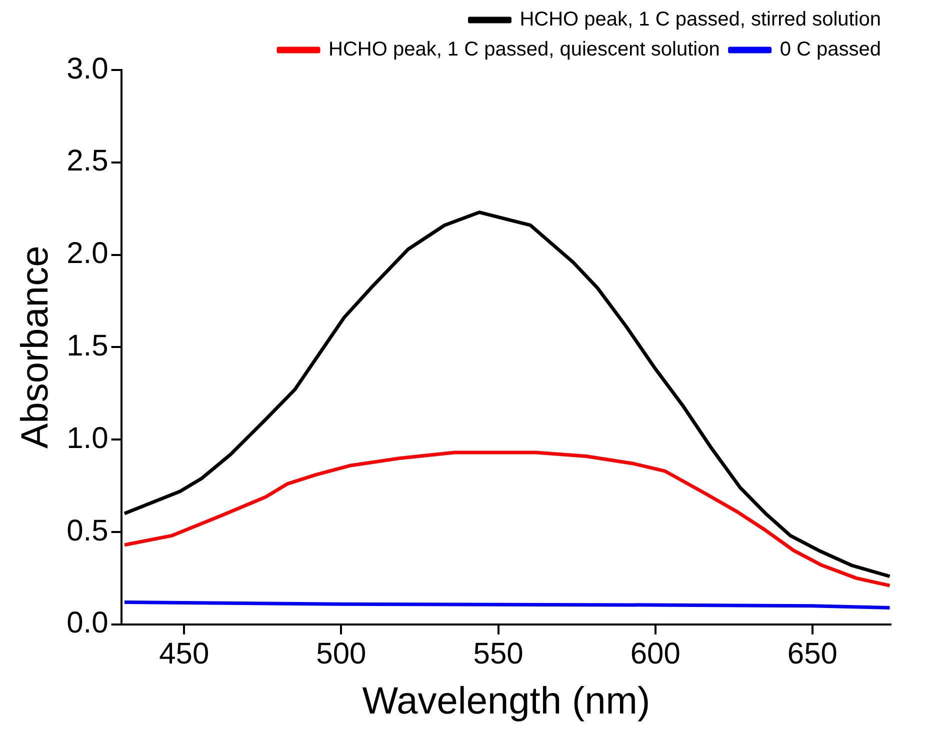 Image resolution: width=951 pixels, height=730 pixels. What do you see at coordinates (701, 19) in the screenshot?
I see `legend-label: HCHO peak, 1 C passed, stirred solution` at bounding box center [701, 19].